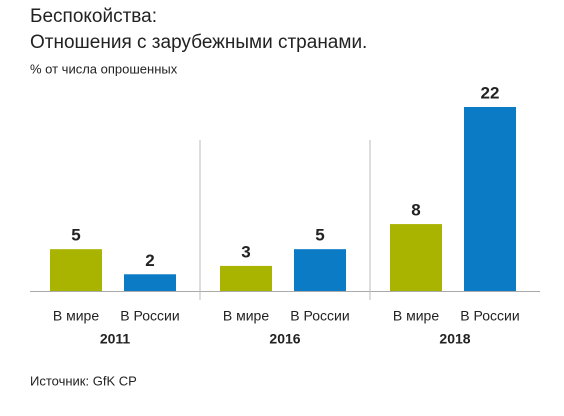 The height and width of the screenshot is (416, 564). What do you see at coordinates (93, 16) in the screenshot?
I see `chart-title: Беспокойства:` at bounding box center [93, 16].